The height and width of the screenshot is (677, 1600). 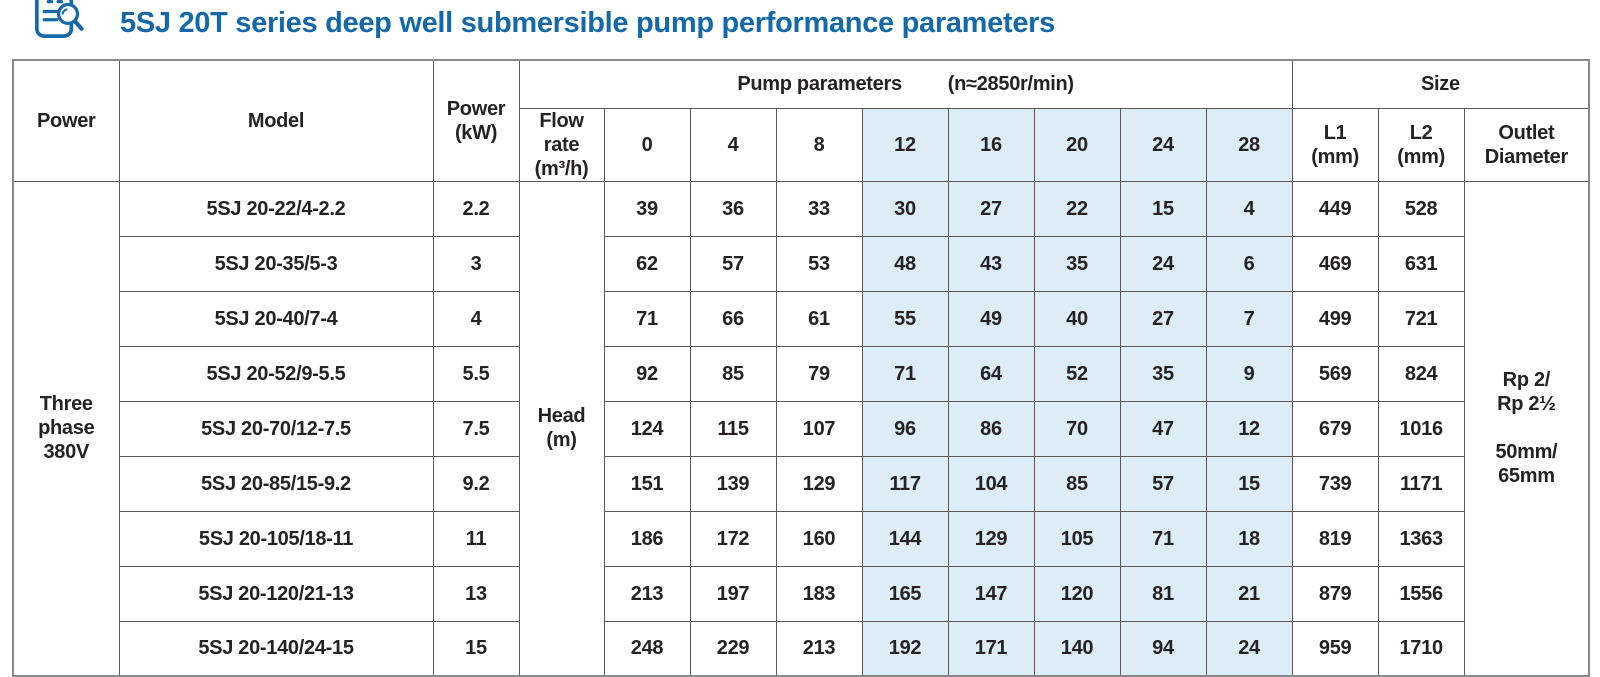 I want to click on model-cell: 5SJ 20-85/15-9.2, so click(x=276, y=483).